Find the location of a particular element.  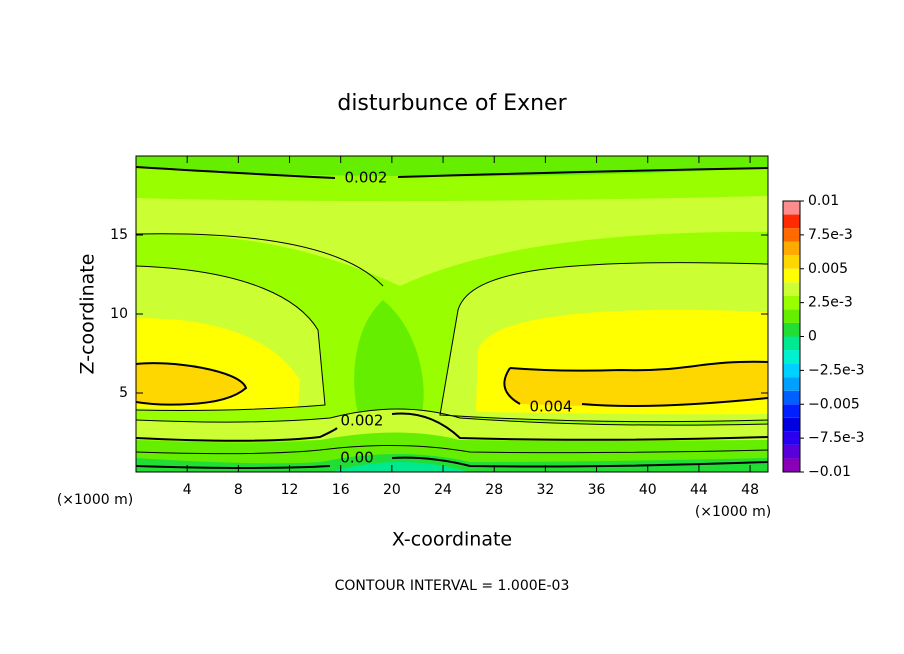

footer: CONTOUR INTERVAL = 1.000E-03 is located at coordinates (452, 586).